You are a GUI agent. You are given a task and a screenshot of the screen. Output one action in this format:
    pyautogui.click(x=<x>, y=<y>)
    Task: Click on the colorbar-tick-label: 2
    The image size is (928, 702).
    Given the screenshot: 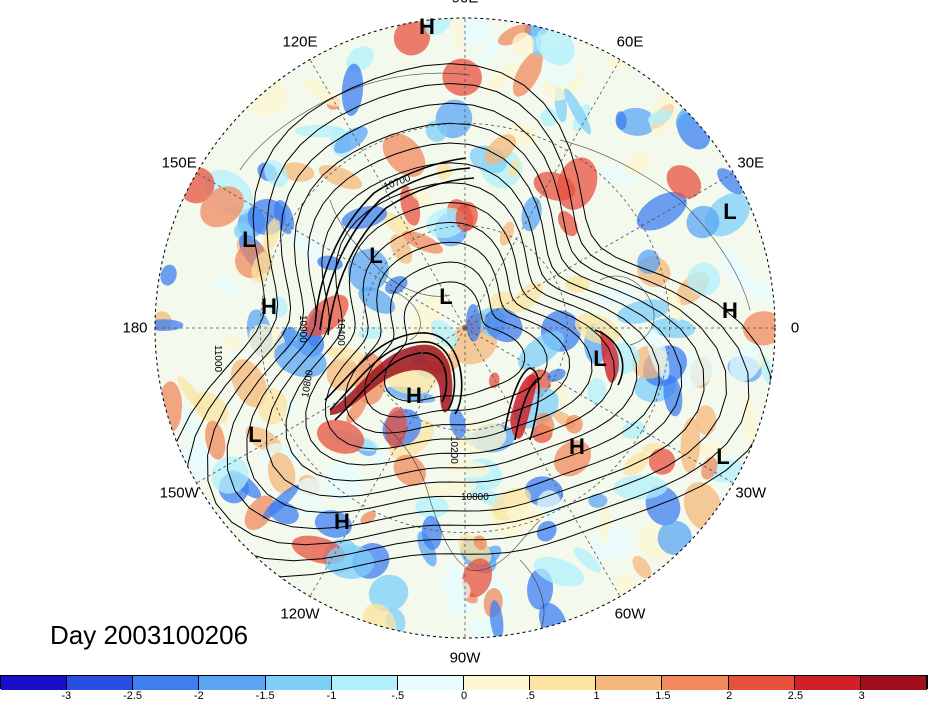 What is the action you would take?
    pyautogui.click(x=729, y=696)
    